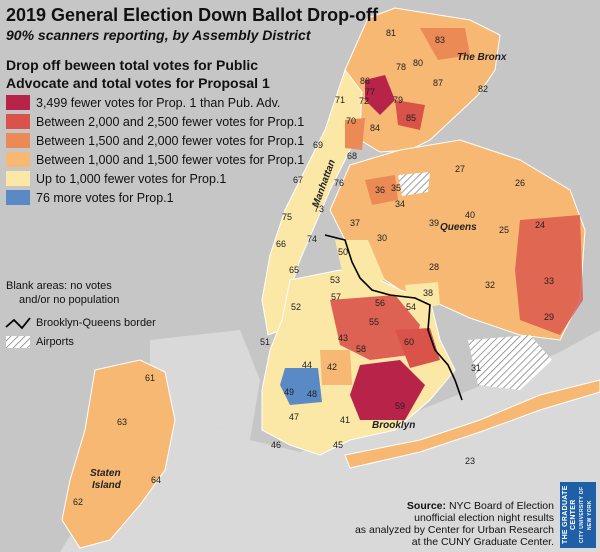 Image resolution: width=600 pixels, height=552 pixels. Describe the element at coordinates (549, 281) in the screenshot. I see `district-label-33: 33` at that location.